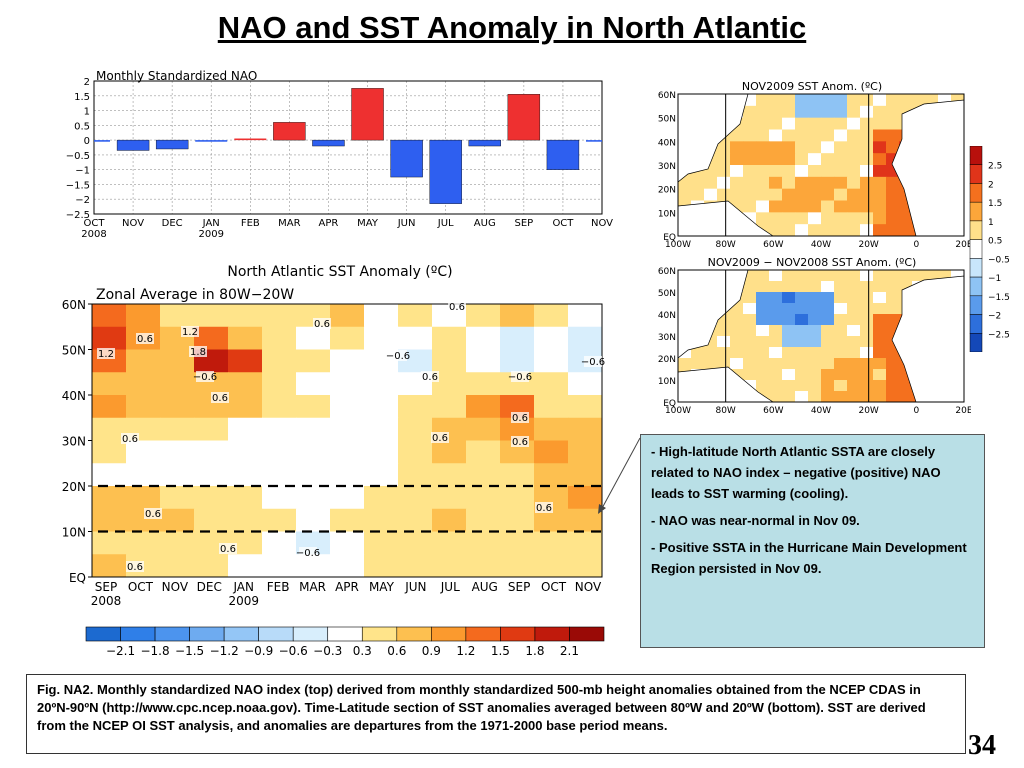  I want to click on map-colorbar-label: 2, so click(991, 185).